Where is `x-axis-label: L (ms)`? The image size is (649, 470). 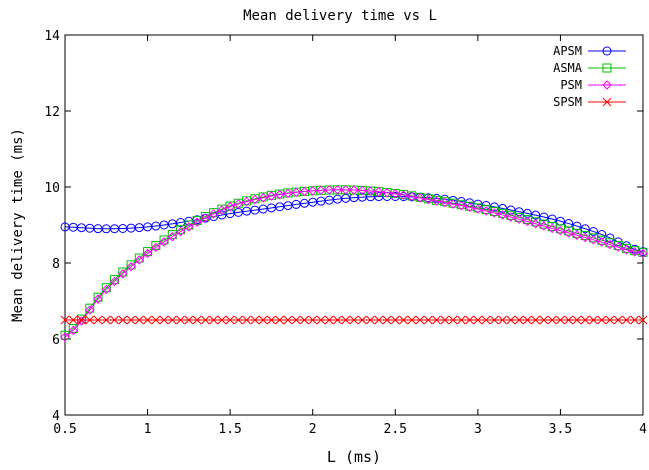 x-axis-label: L (ms) is located at coordinates (354, 457).